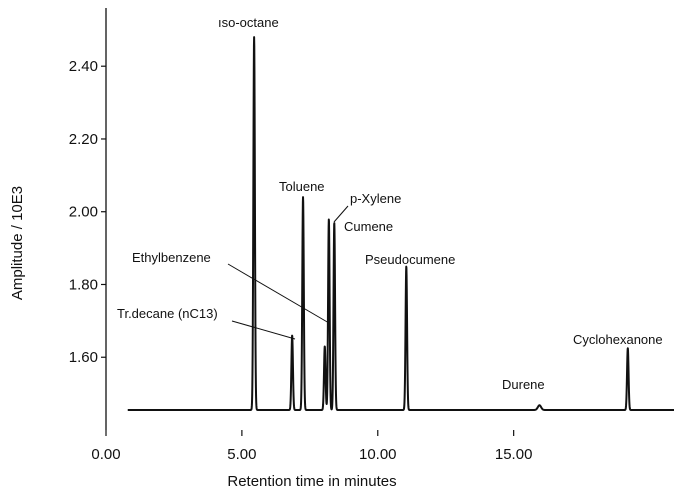 The height and width of the screenshot is (491, 674). Describe the element at coordinates (410, 259) in the screenshot. I see `peak-label: Pseudocumene` at that location.